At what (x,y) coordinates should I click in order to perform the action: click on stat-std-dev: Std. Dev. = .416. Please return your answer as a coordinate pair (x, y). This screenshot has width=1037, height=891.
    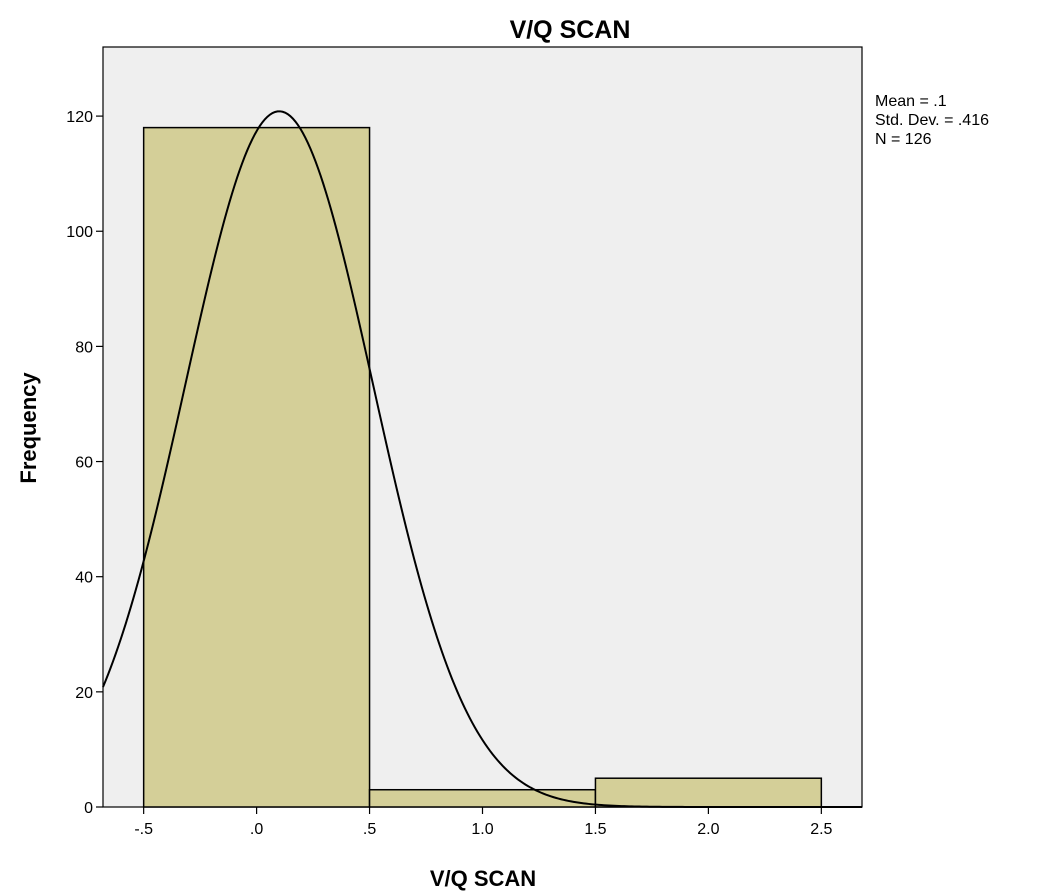
    Looking at the image, I should click on (932, 120).